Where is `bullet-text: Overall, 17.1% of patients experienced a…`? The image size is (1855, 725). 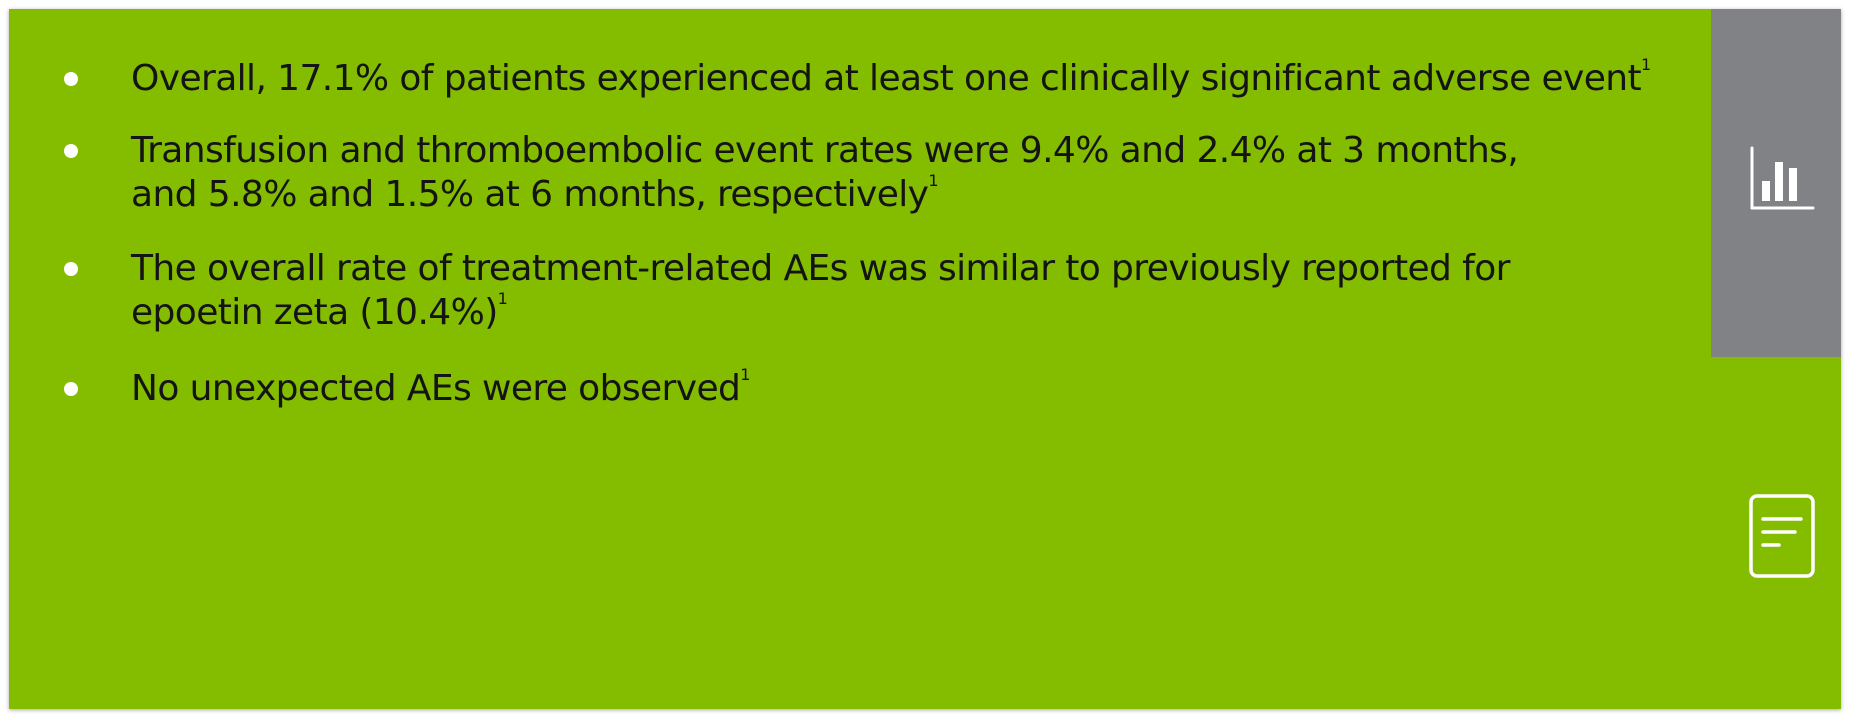
bullet-text: Overall, 17.1% of patients experienced a… is located at coordinates (891, 77).